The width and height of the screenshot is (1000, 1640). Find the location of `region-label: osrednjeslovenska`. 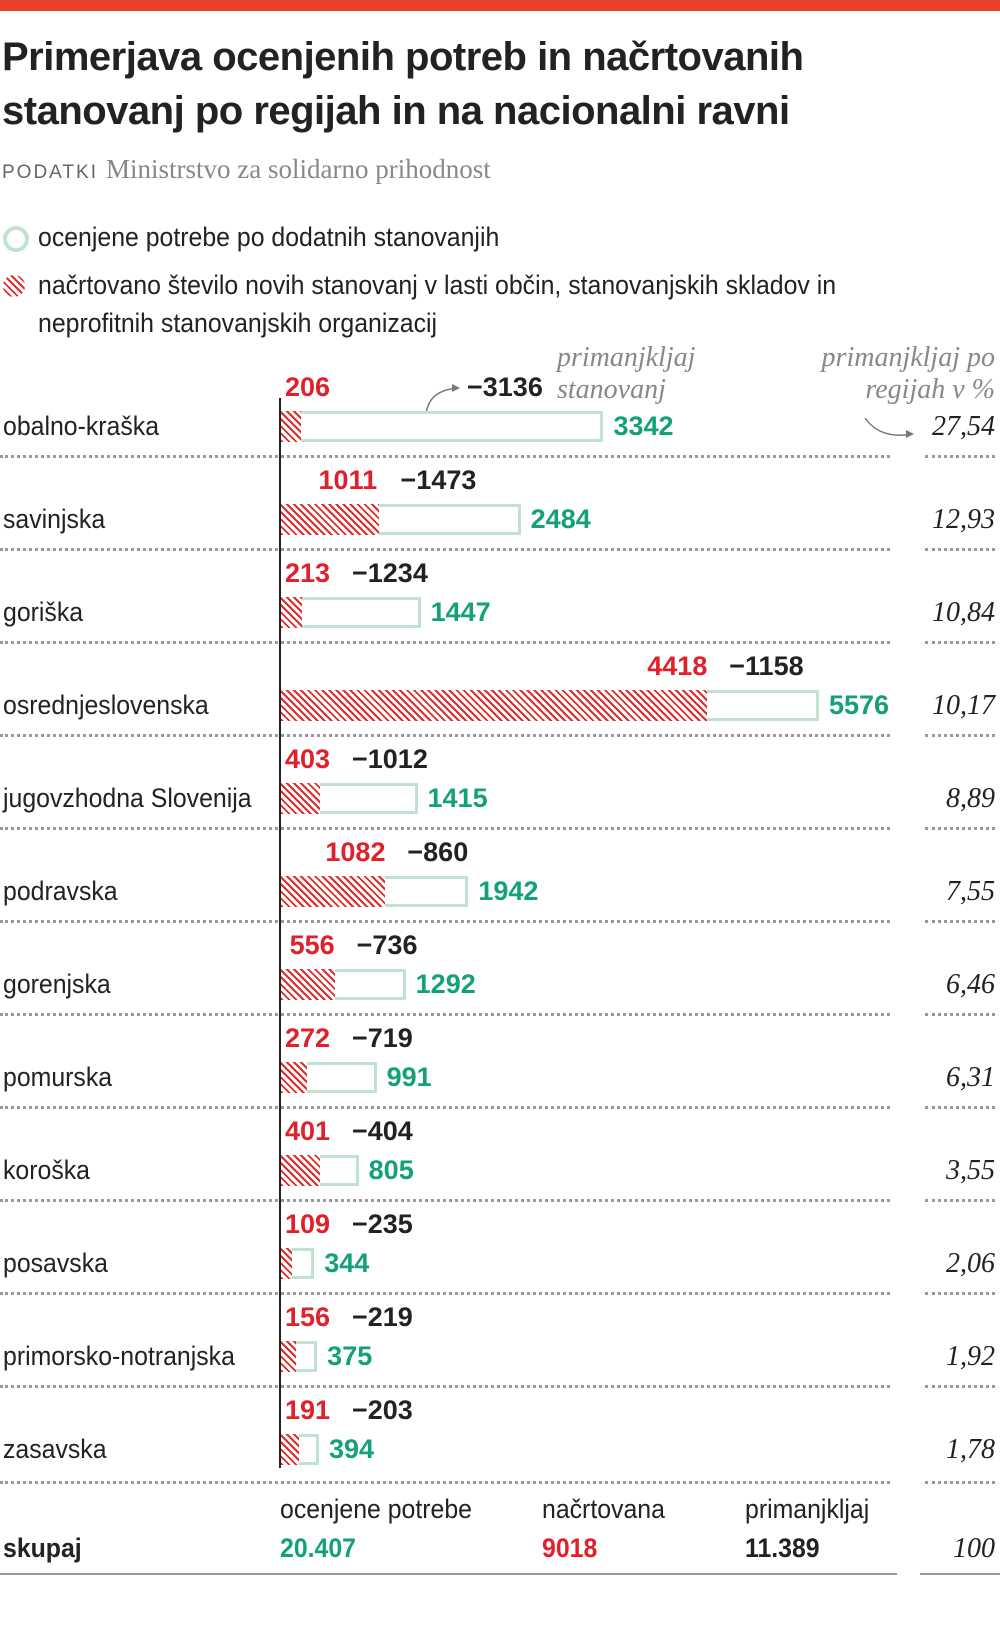

region-label: osrednjeslovenska is located at coordinates (106, 705).